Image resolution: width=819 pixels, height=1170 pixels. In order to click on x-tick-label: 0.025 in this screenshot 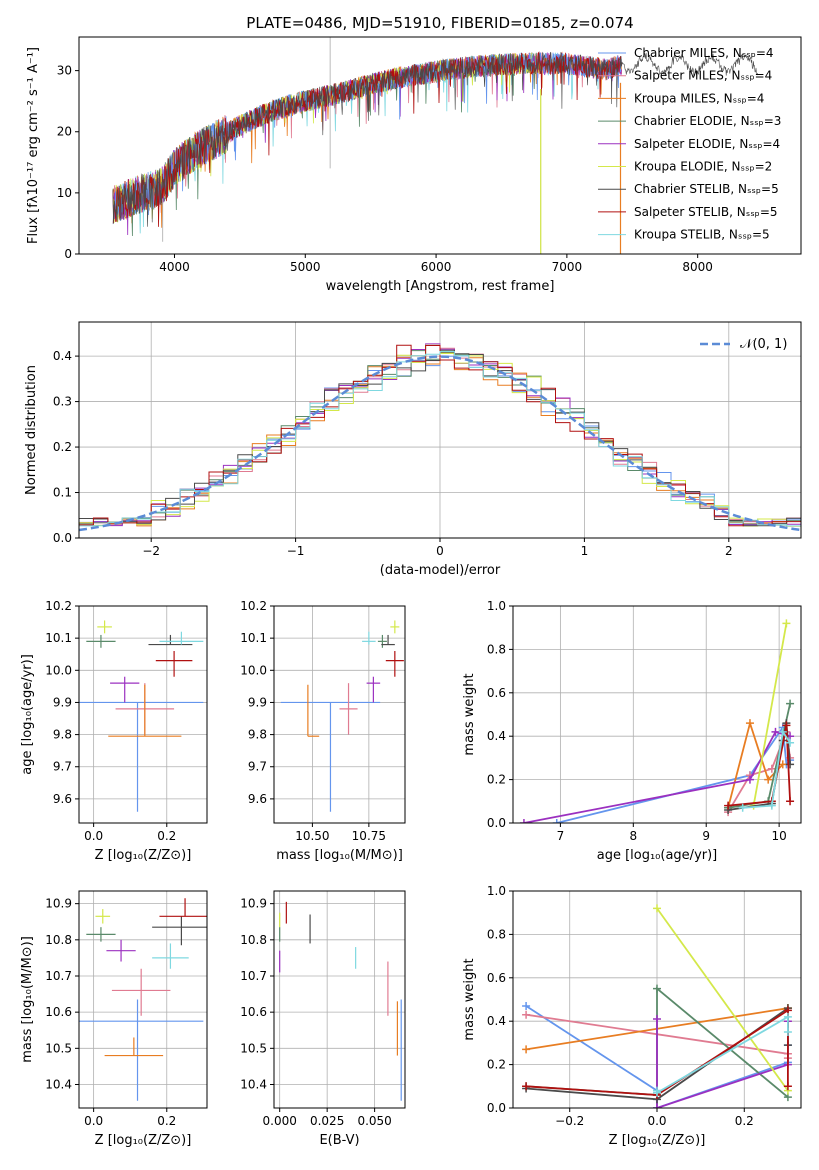, I will do `click(327, 1121)`.